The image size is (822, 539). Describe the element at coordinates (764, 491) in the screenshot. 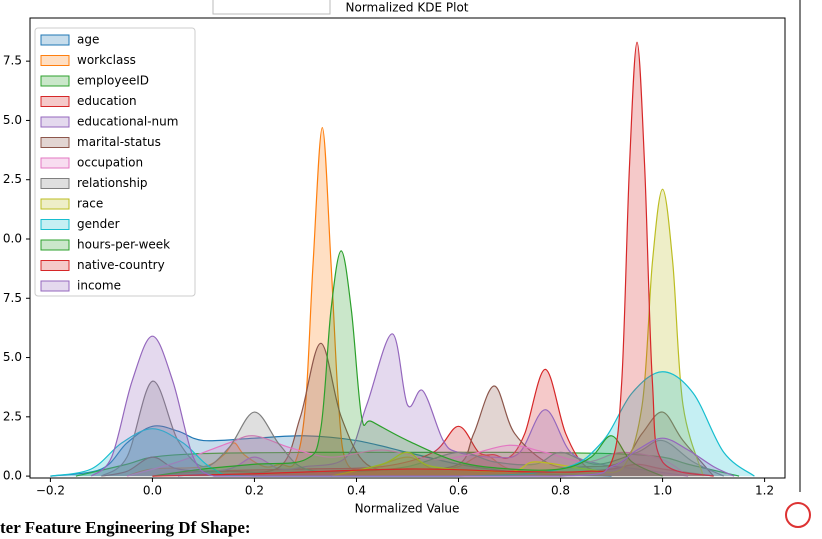

I see `x-tick-label: 1.2` at that location.